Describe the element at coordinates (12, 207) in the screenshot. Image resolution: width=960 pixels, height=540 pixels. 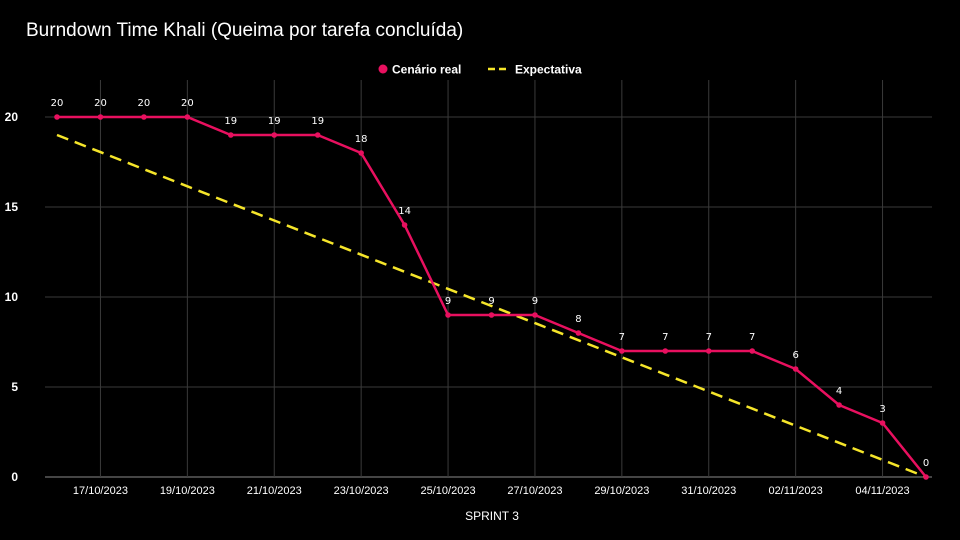
I see `y-tick-label: 15` at that location.